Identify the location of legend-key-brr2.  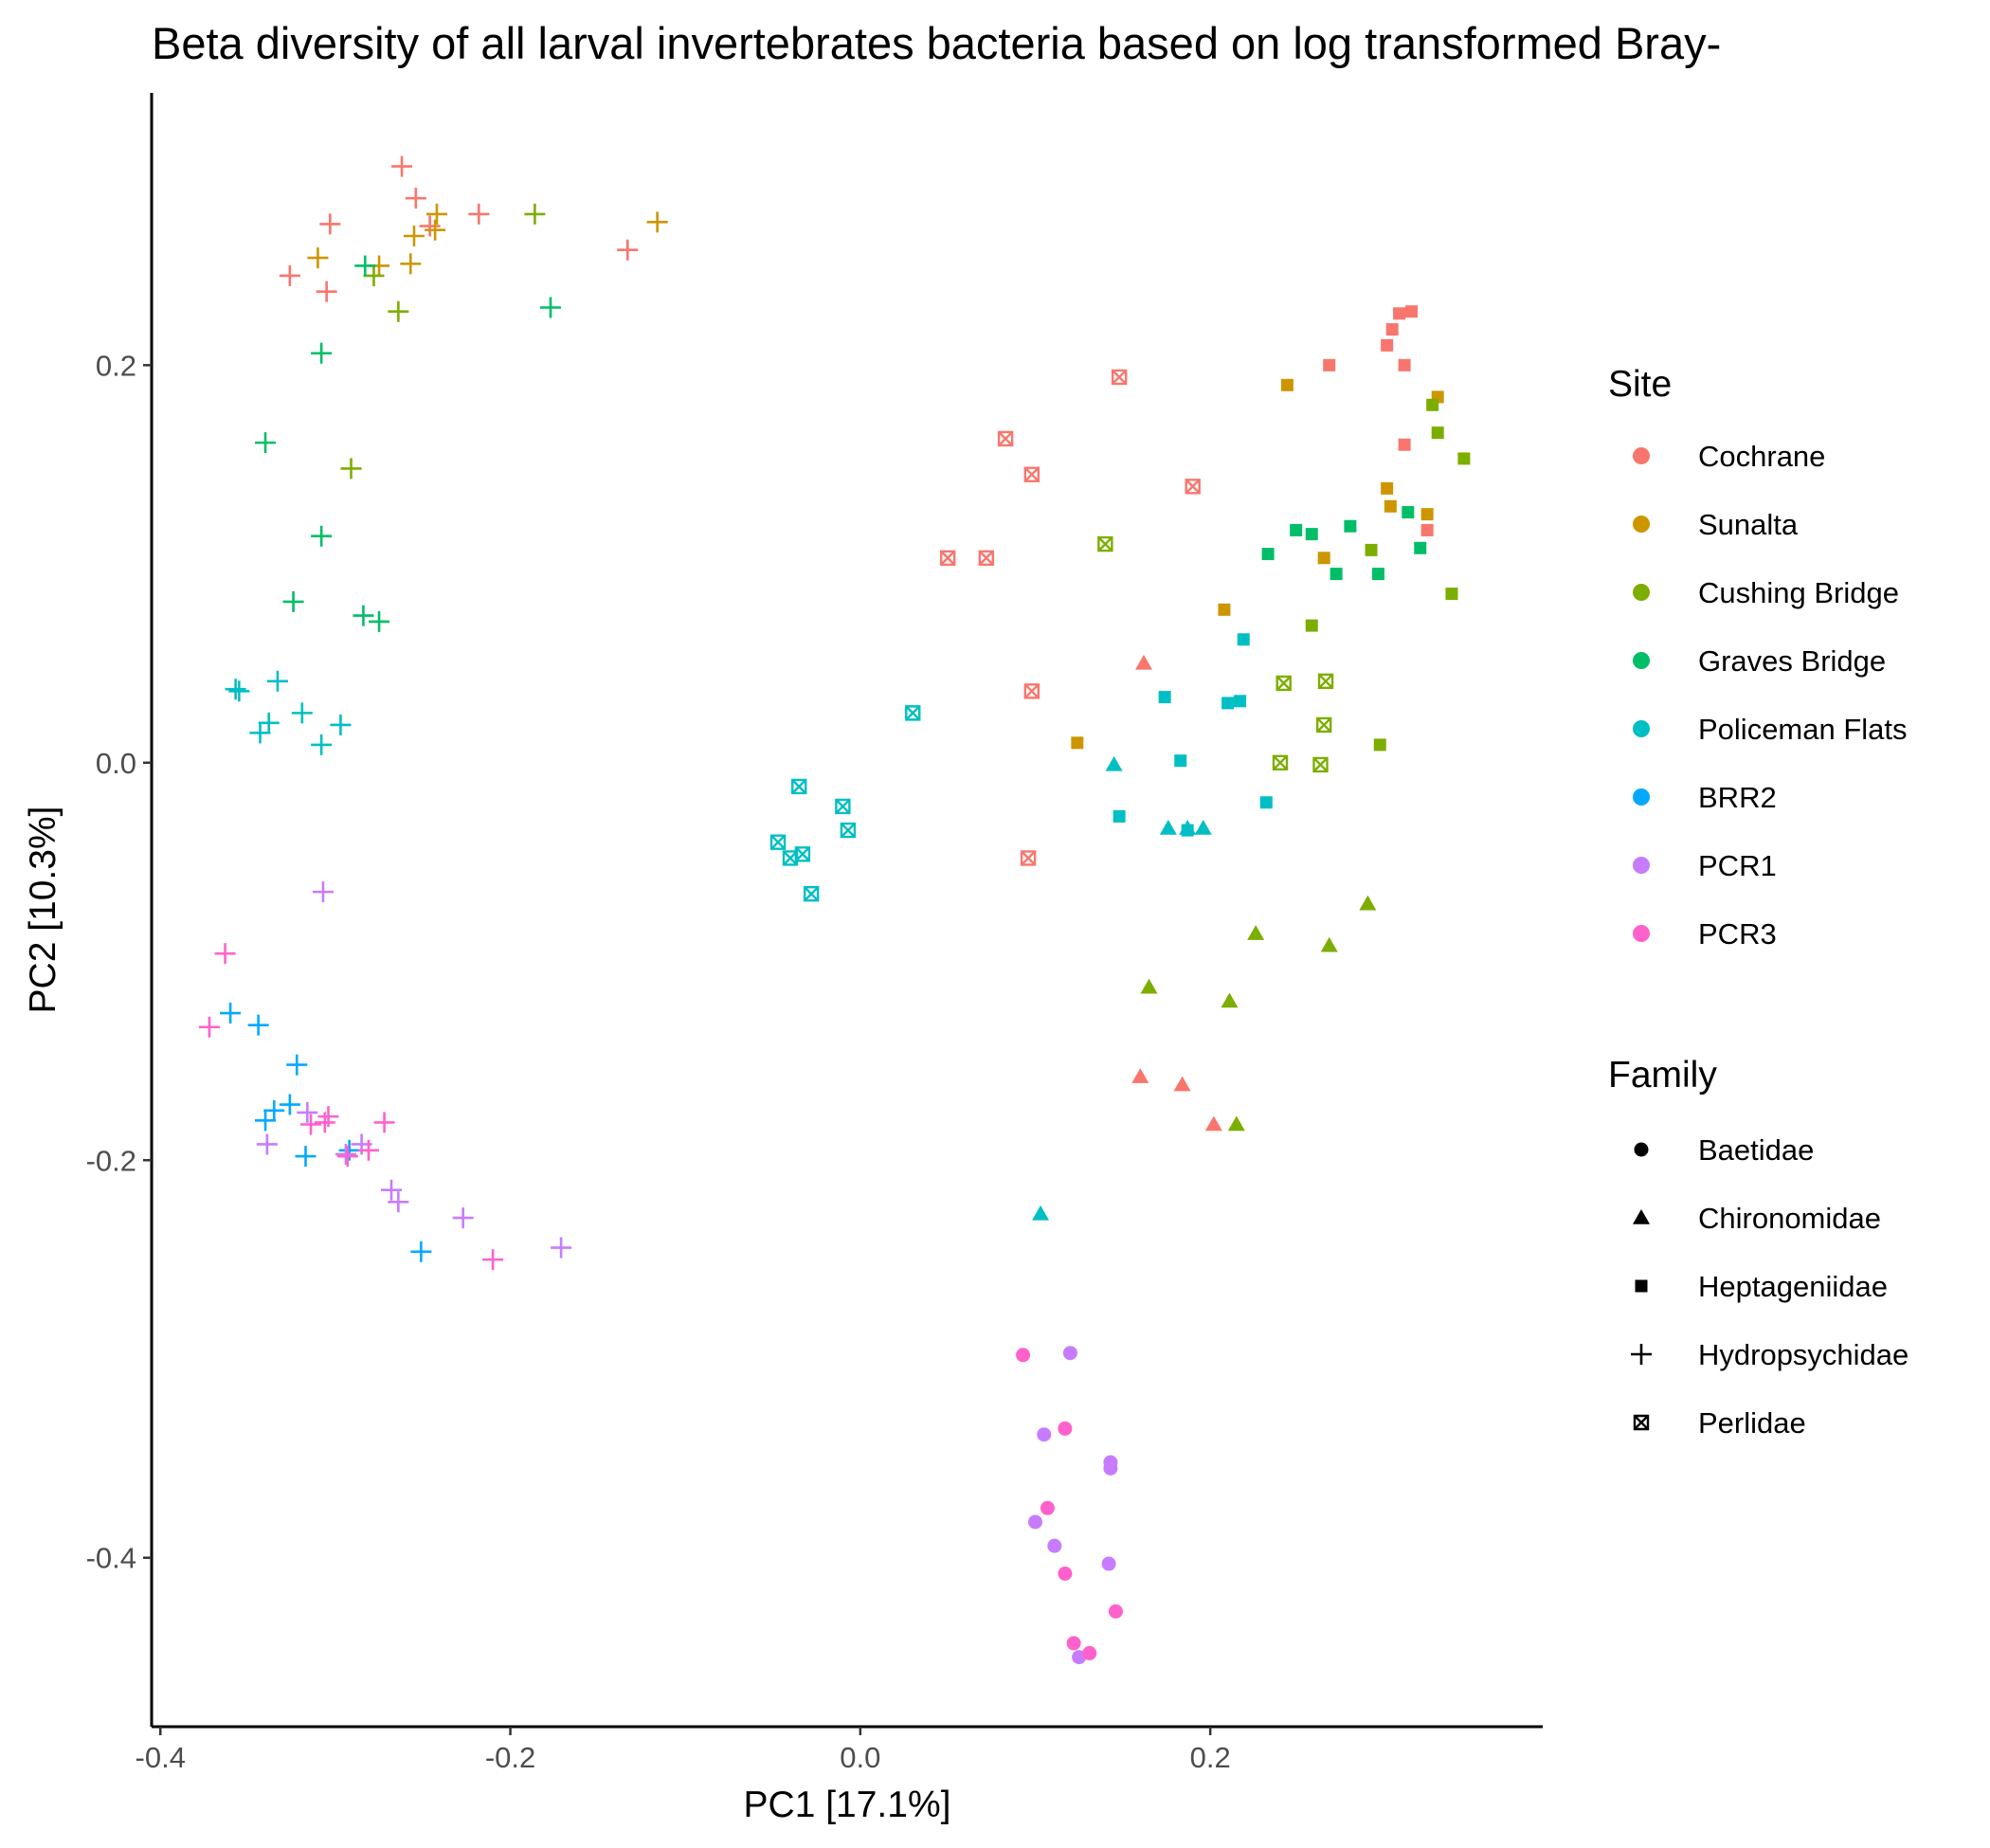
(1641, 797).